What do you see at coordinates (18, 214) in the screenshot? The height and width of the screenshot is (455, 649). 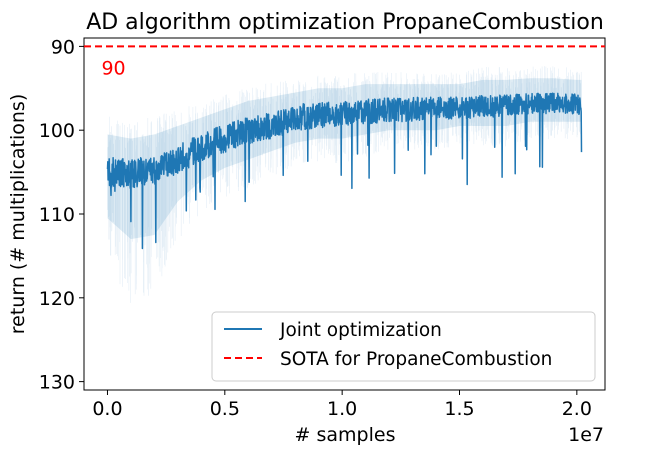 I see `y-axis-label: return (# multiplications)` at bounding box center [18, 214].